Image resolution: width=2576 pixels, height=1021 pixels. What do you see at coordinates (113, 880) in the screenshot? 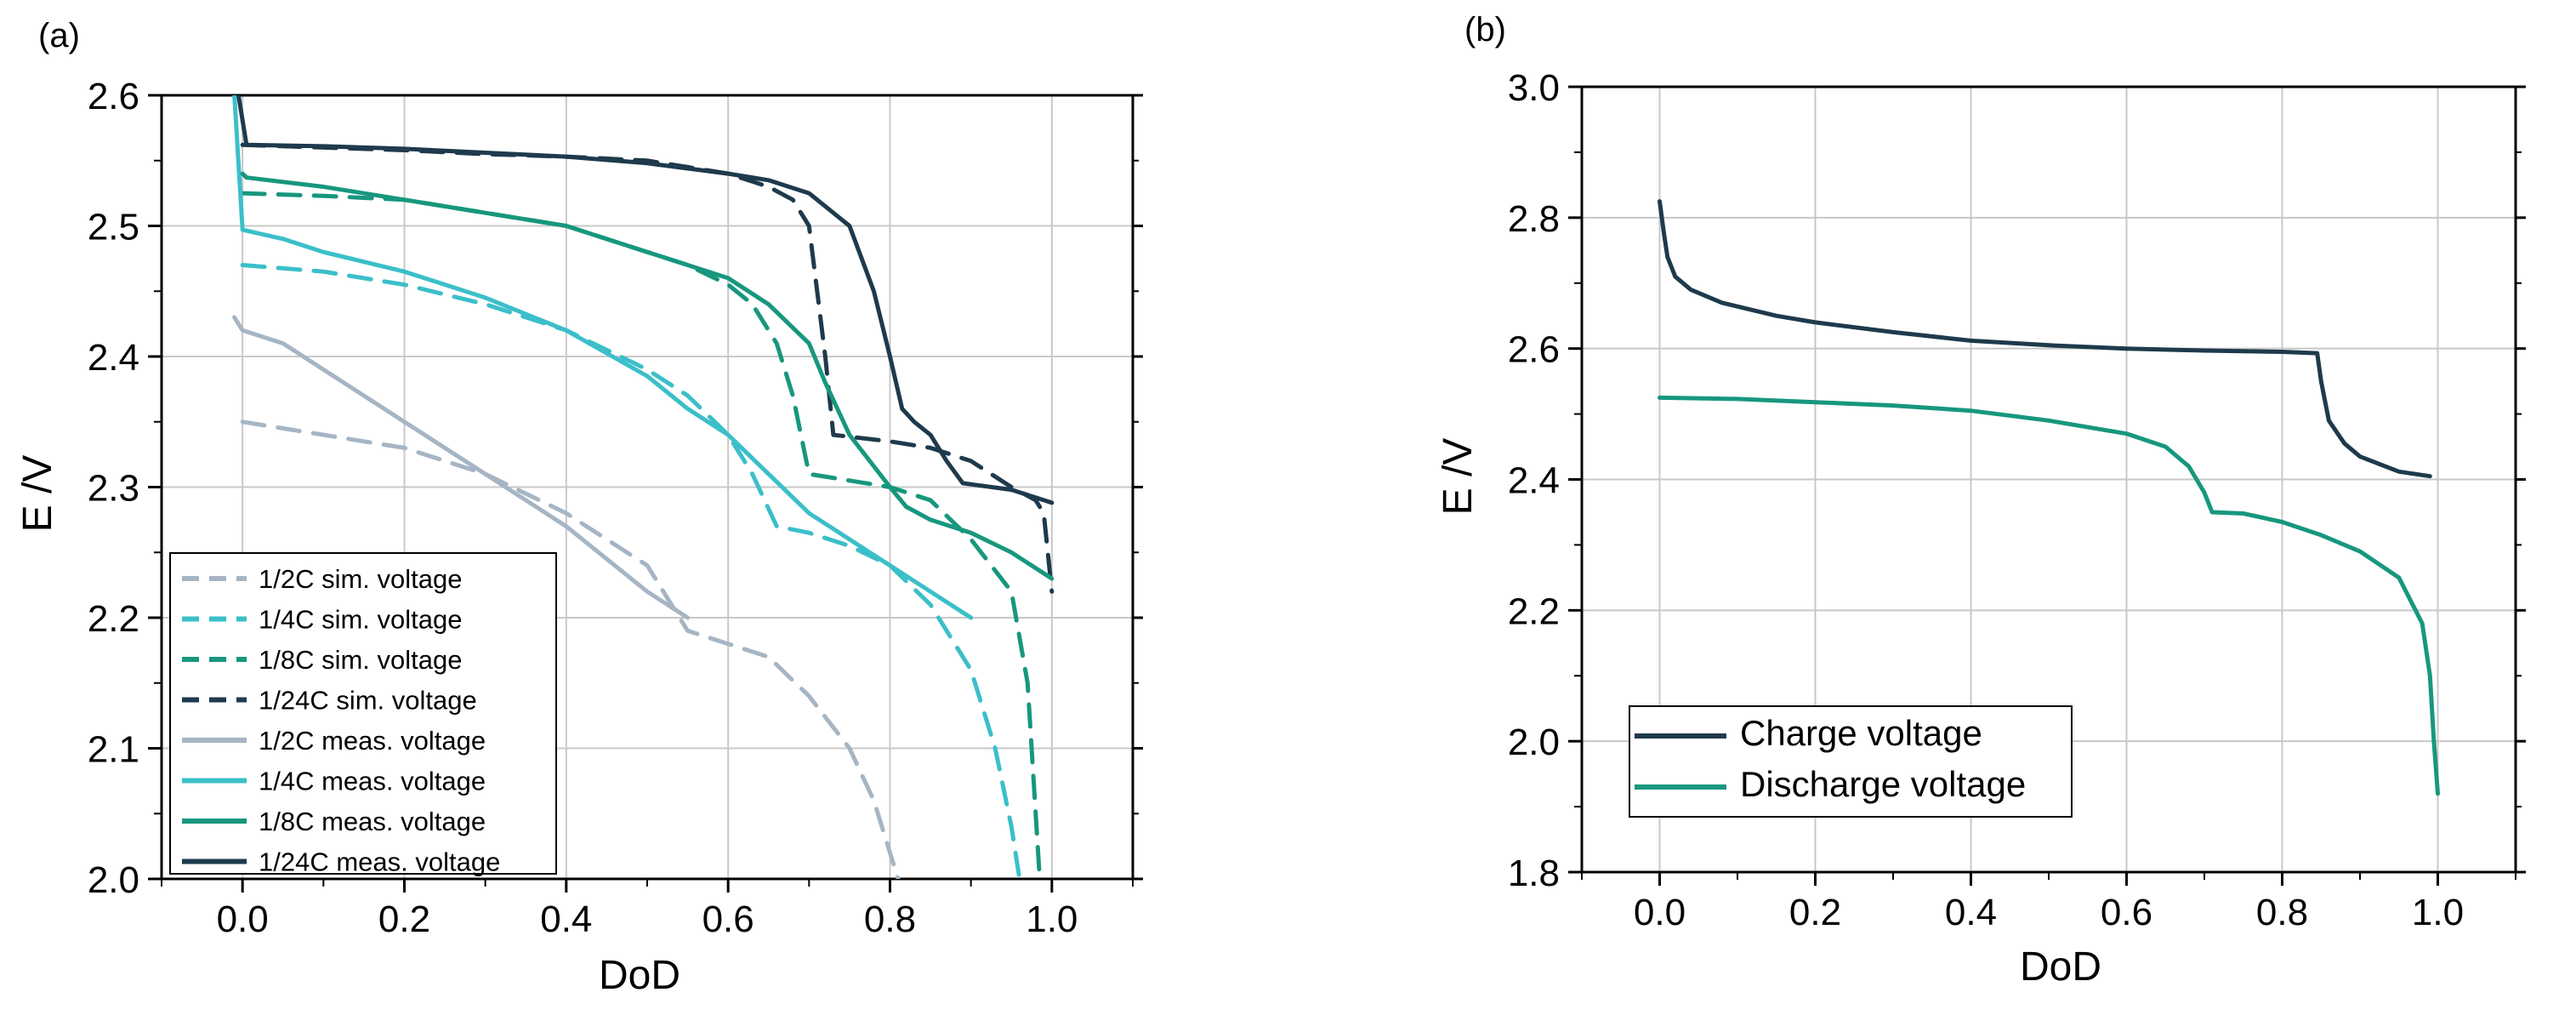
I see `panel-a-y-tick-label: 2.0` at bounding box center [113, 880].